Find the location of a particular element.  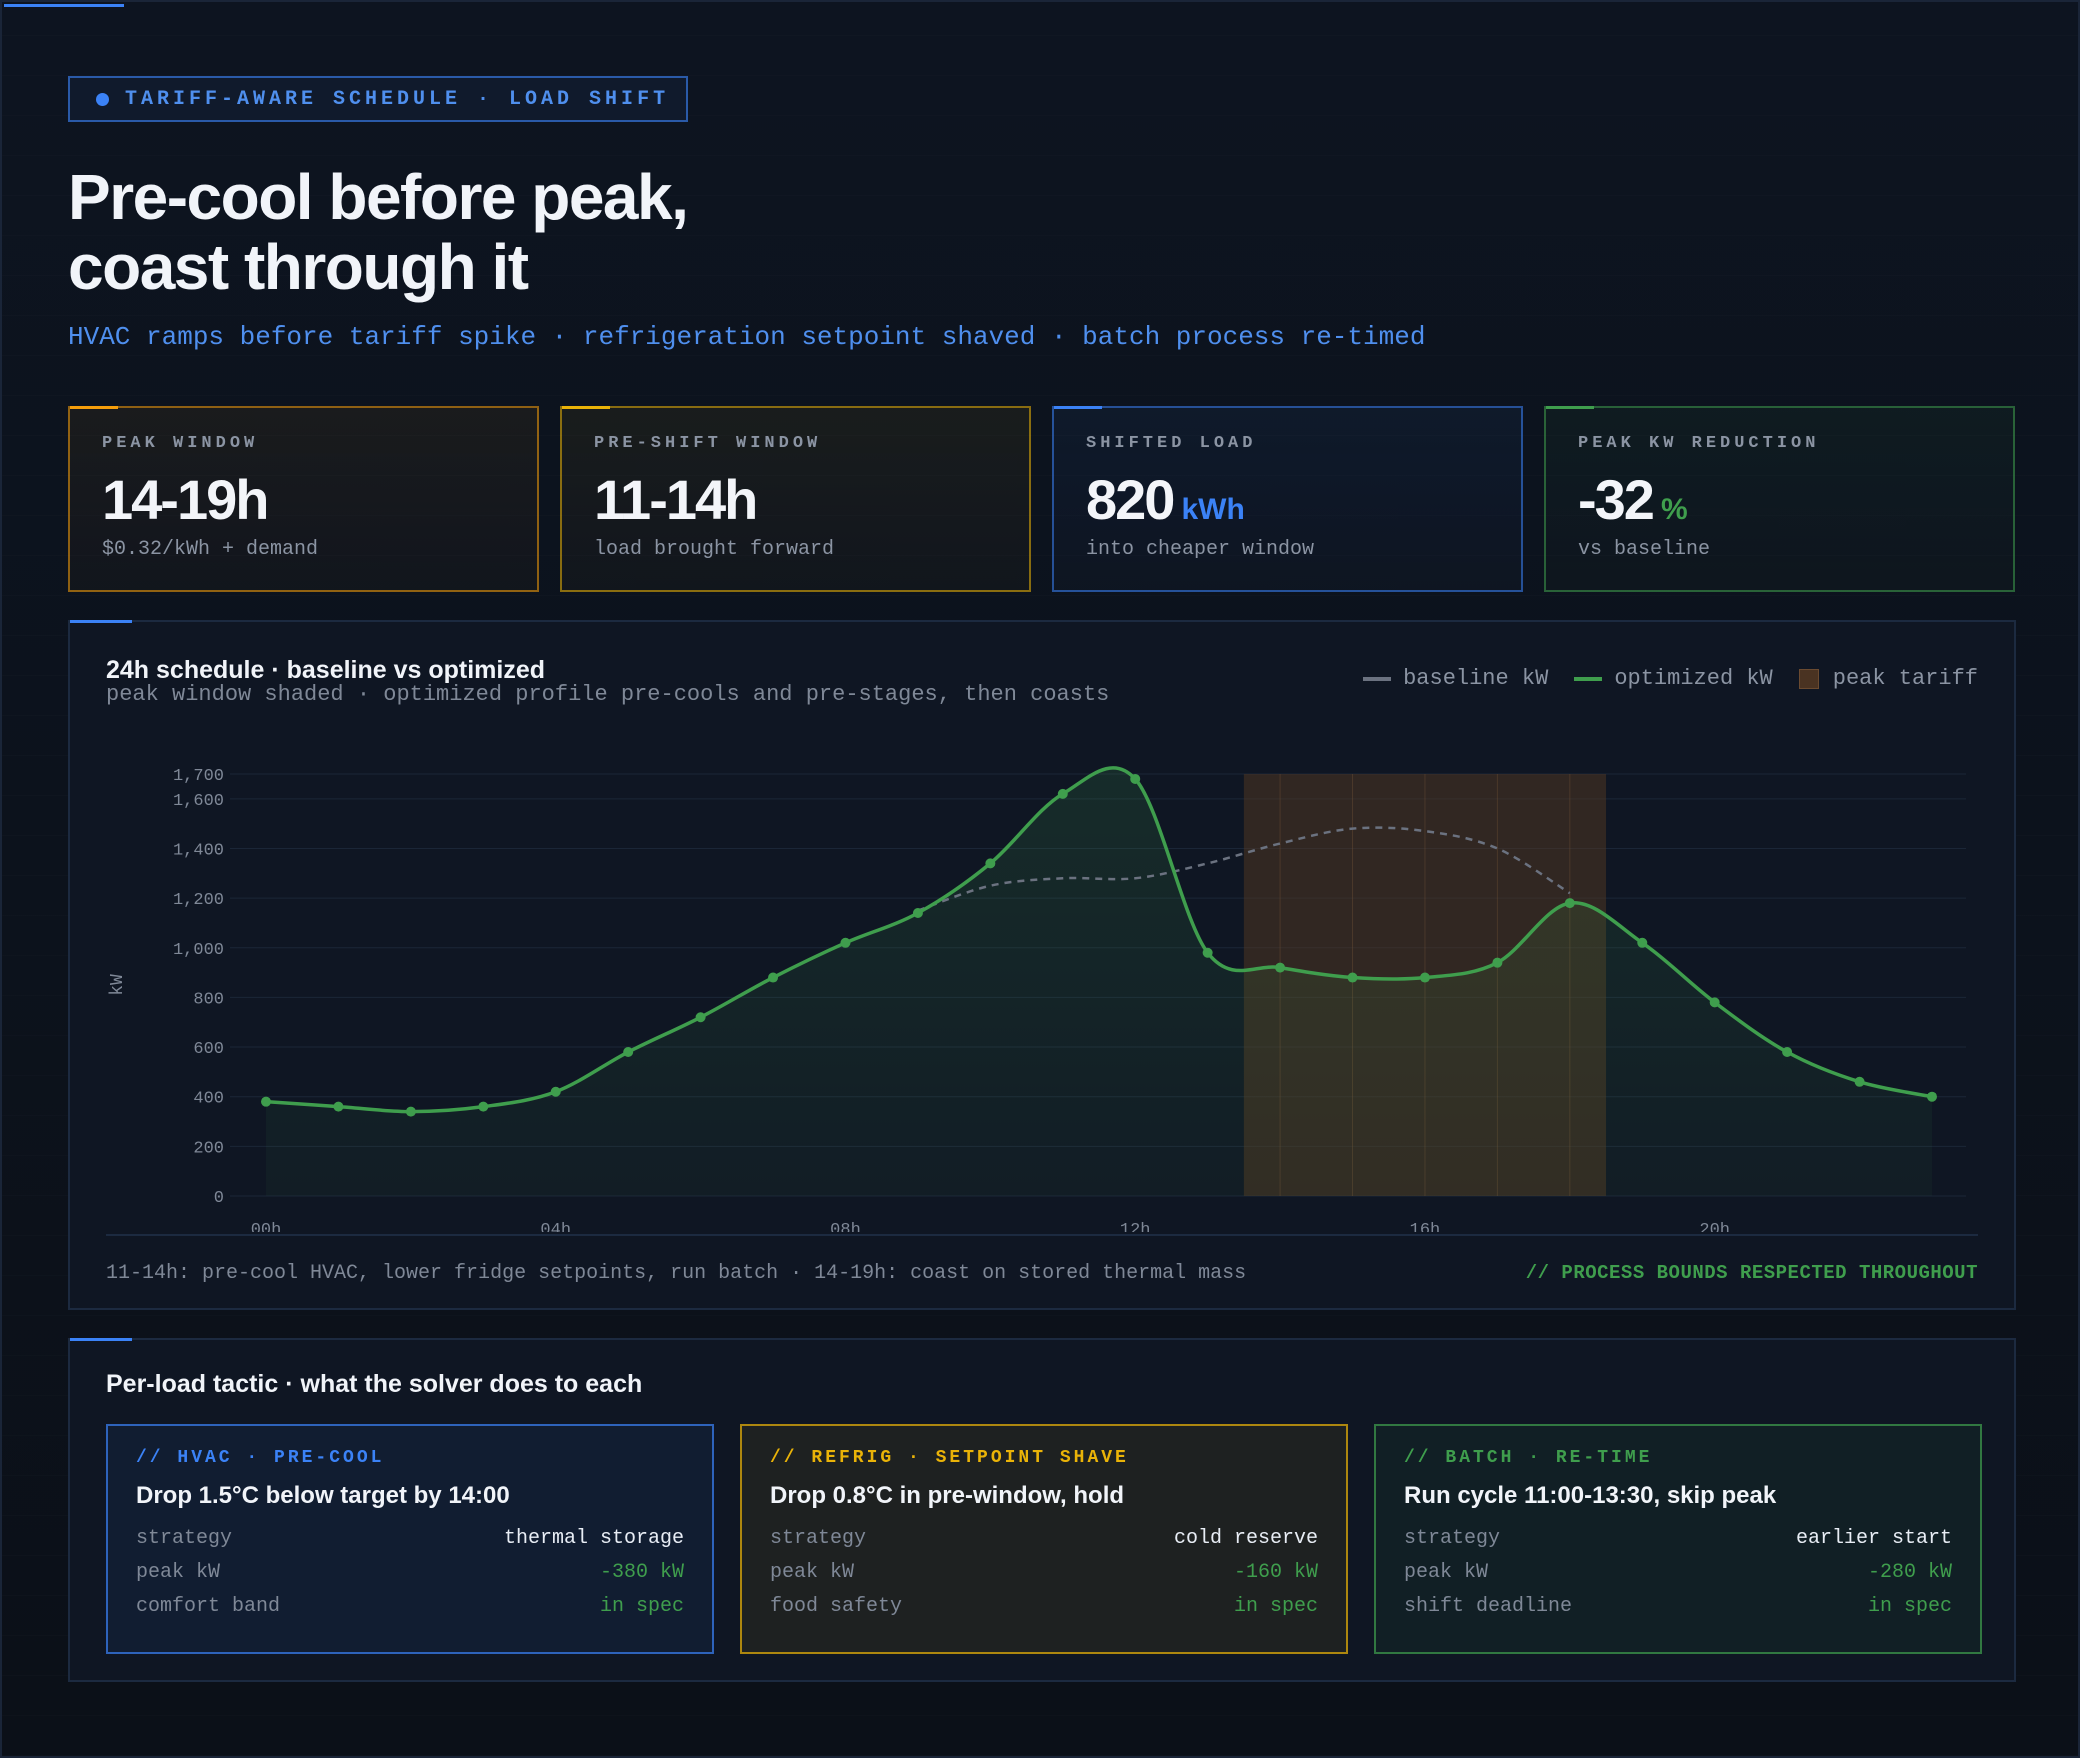

x-tick-label: 08h is located at coordinates (845, 1226).